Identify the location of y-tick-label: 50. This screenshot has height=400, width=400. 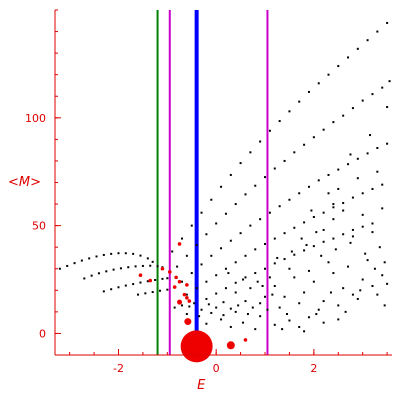
(39, 226).